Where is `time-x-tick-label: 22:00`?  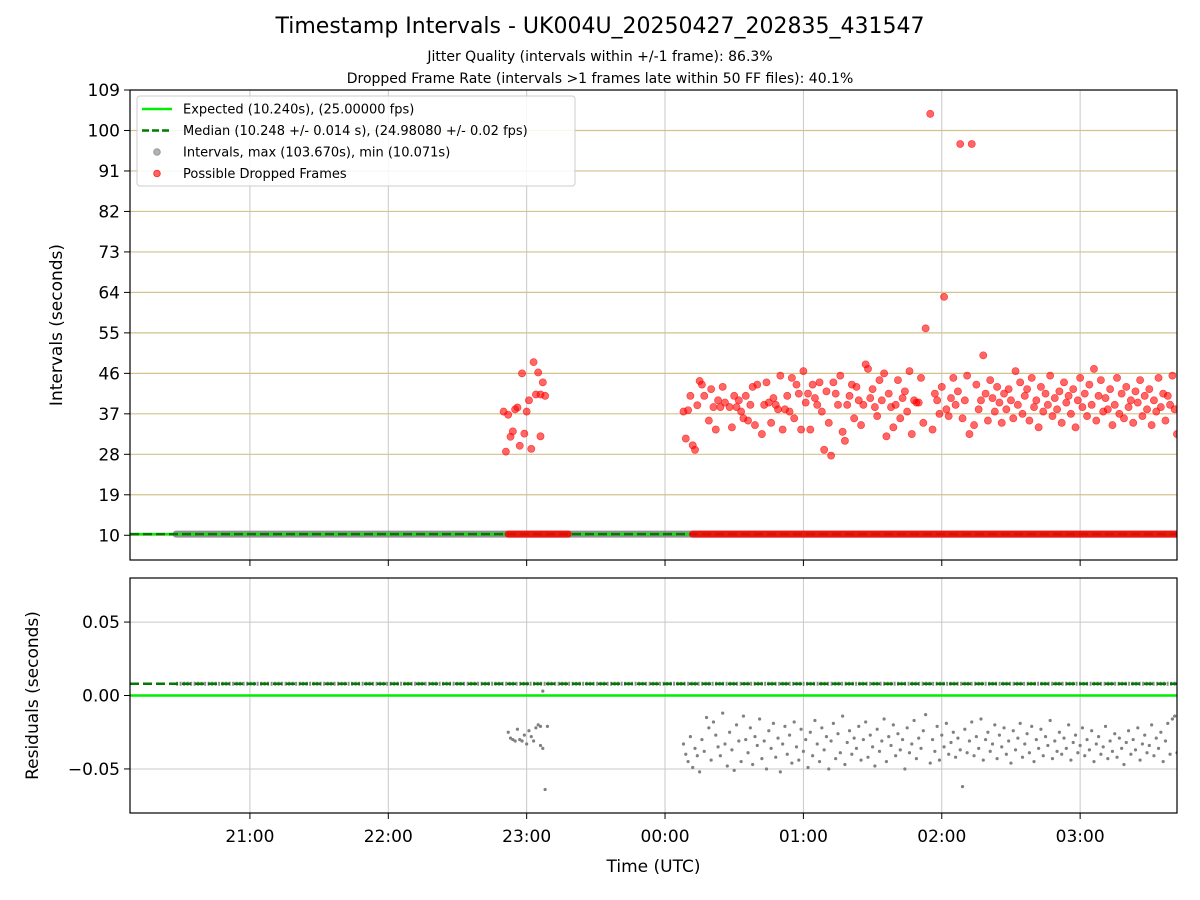
time-x-tick-label: 22:00 is located at coordinates (388, 837).